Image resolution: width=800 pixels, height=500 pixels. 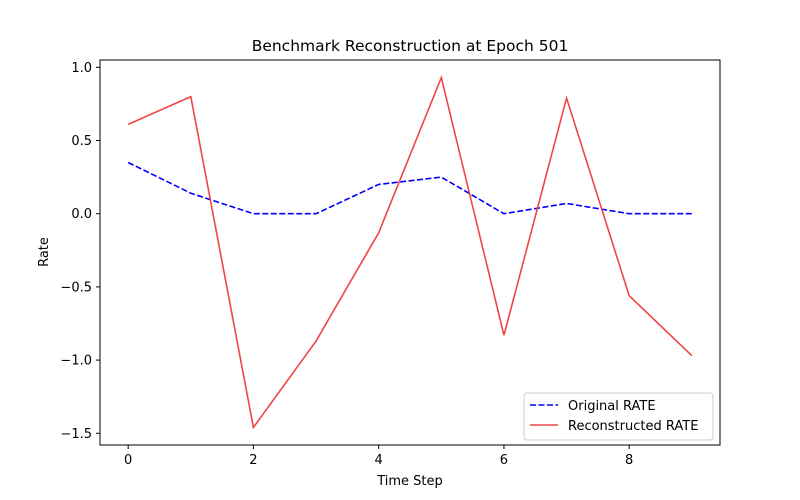 I want to click on y-axis-label: Rate, so click(x=44, y=252).